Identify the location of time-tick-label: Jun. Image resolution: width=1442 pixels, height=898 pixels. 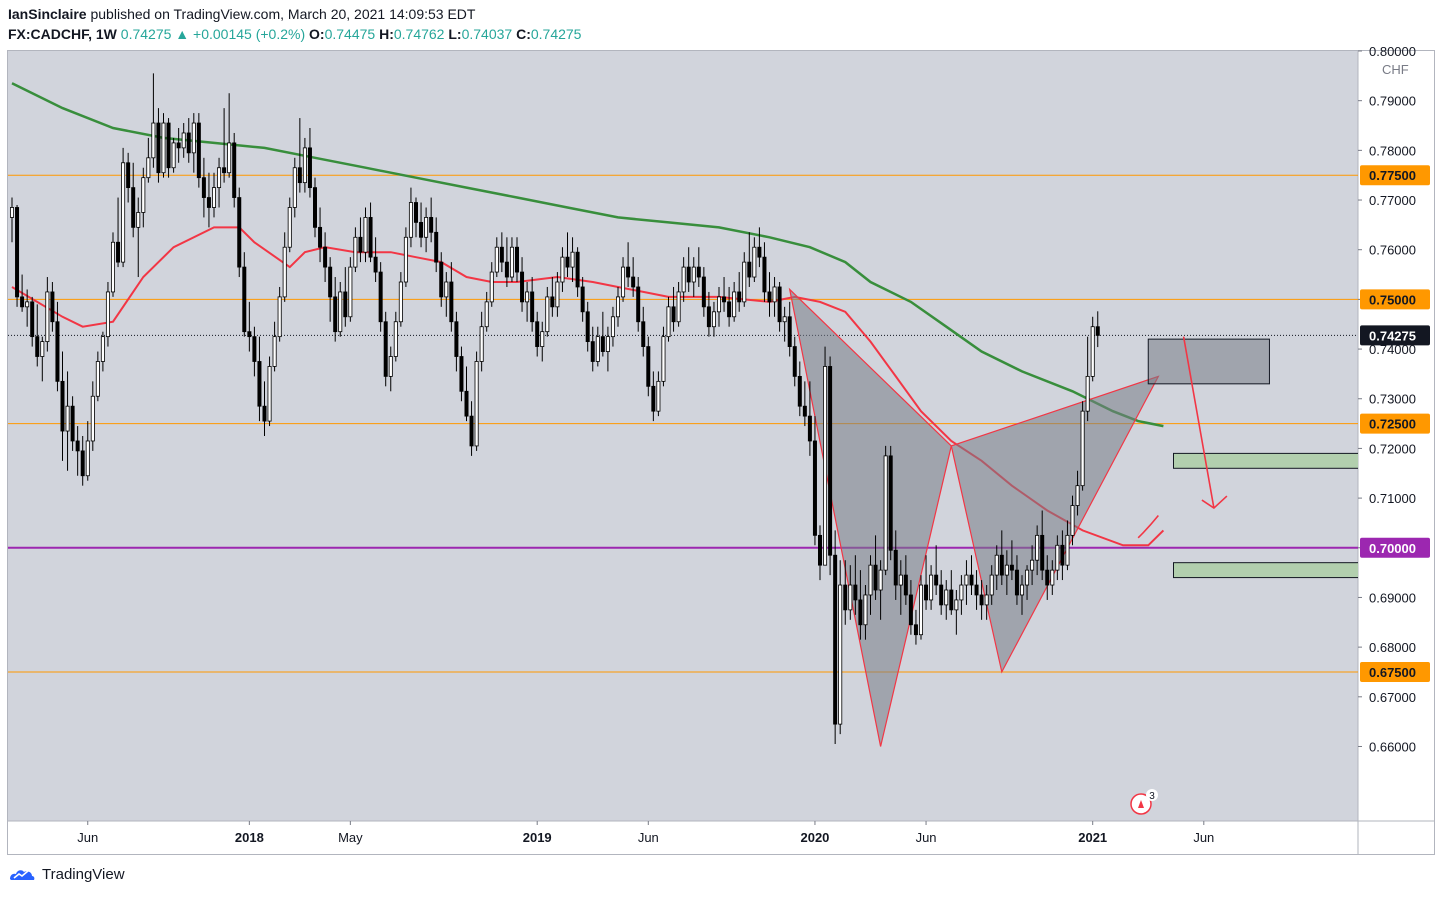
(648, 837).